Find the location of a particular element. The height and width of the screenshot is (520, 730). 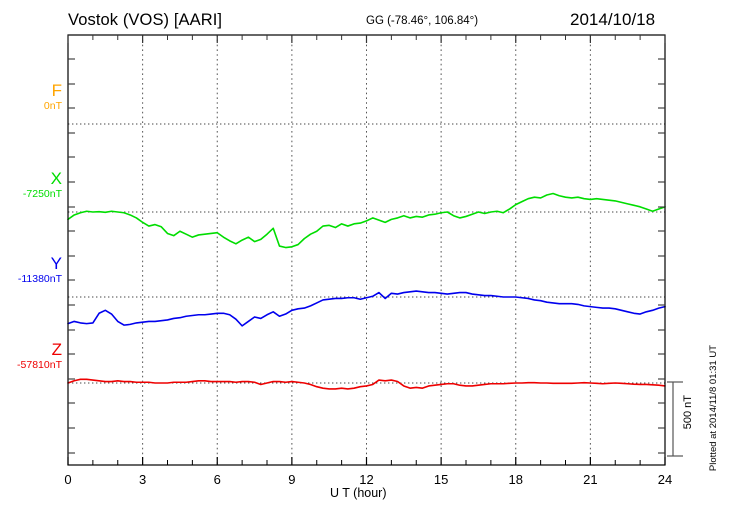

scale-bar-label: 500 nT is located at coordinates (688, 412).